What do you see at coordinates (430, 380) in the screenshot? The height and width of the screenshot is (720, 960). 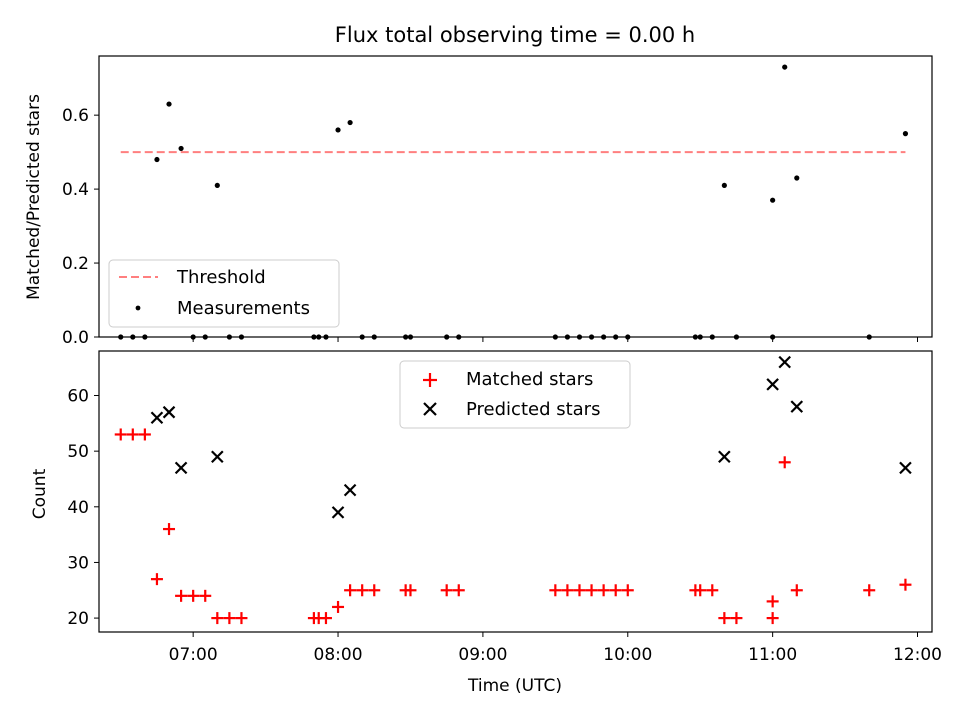 I see `matched-legend-swatch` at bounding box center [430, 380].